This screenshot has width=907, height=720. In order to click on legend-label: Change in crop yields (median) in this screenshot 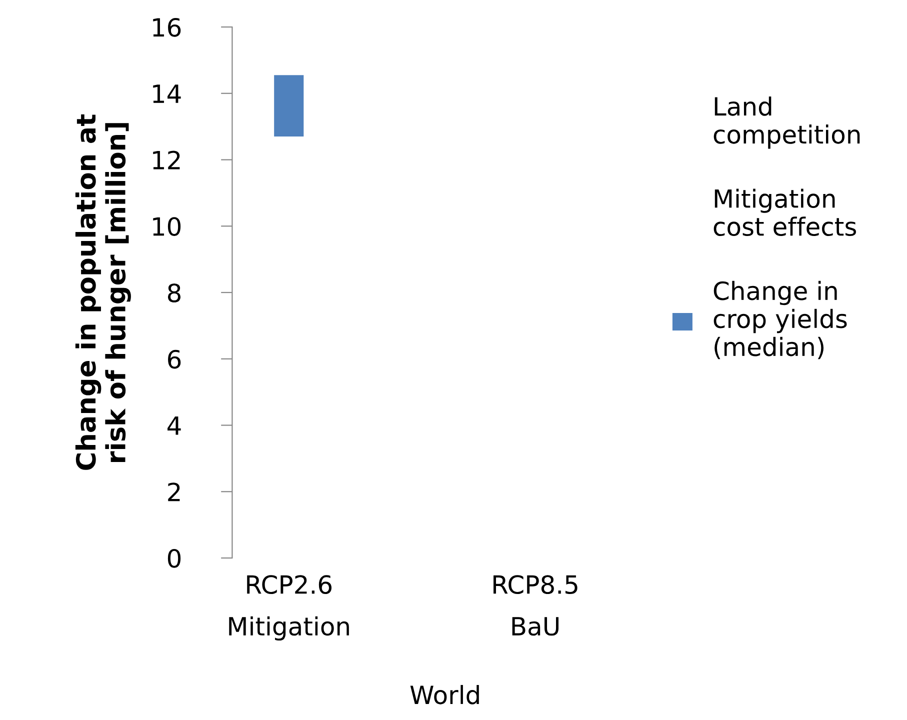, I will do `click(780, 320)`.